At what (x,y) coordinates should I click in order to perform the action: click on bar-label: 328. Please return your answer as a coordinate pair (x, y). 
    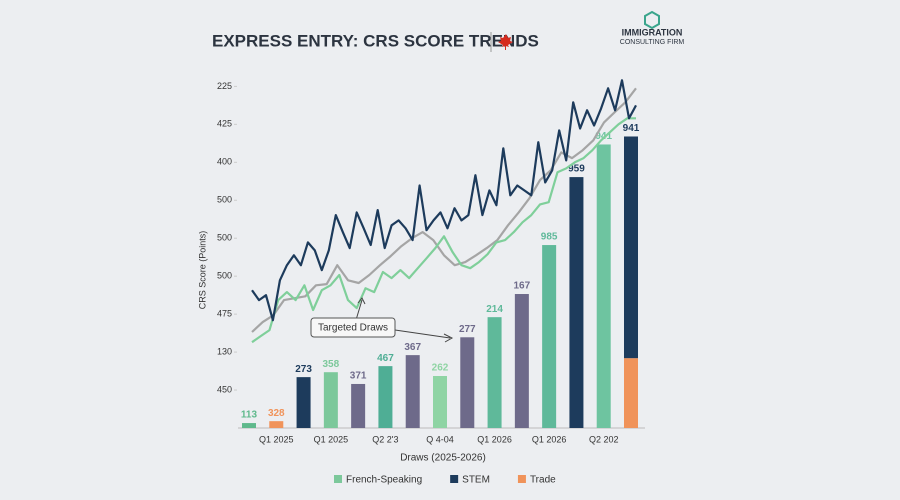
    Looking at the image, I should click on (276, 413).